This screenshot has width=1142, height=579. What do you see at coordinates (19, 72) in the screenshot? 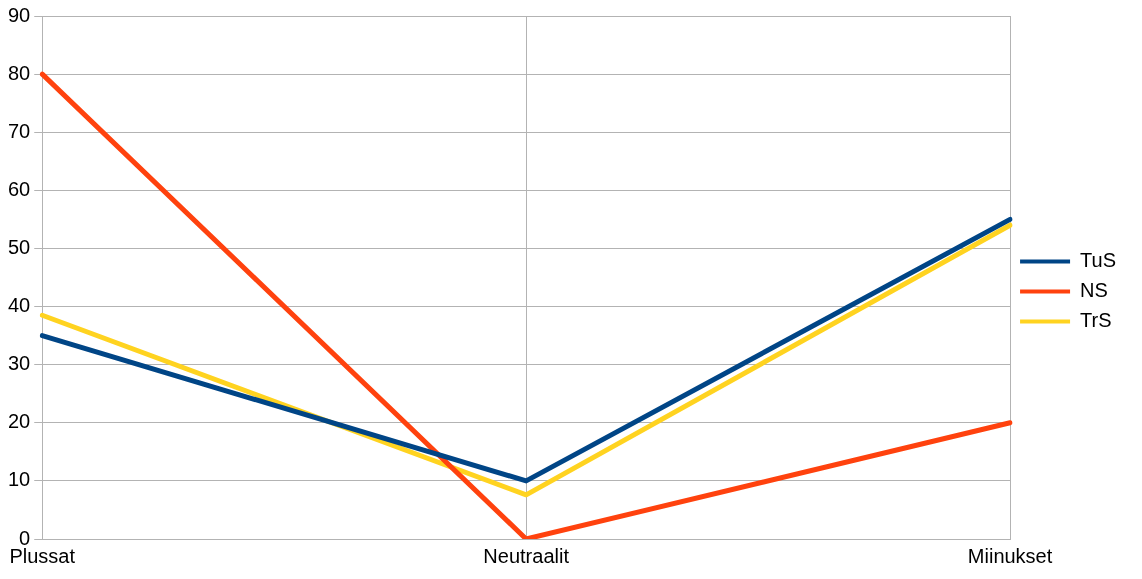
I see `y-tick-label: 80` at bounding box center [19, 72].